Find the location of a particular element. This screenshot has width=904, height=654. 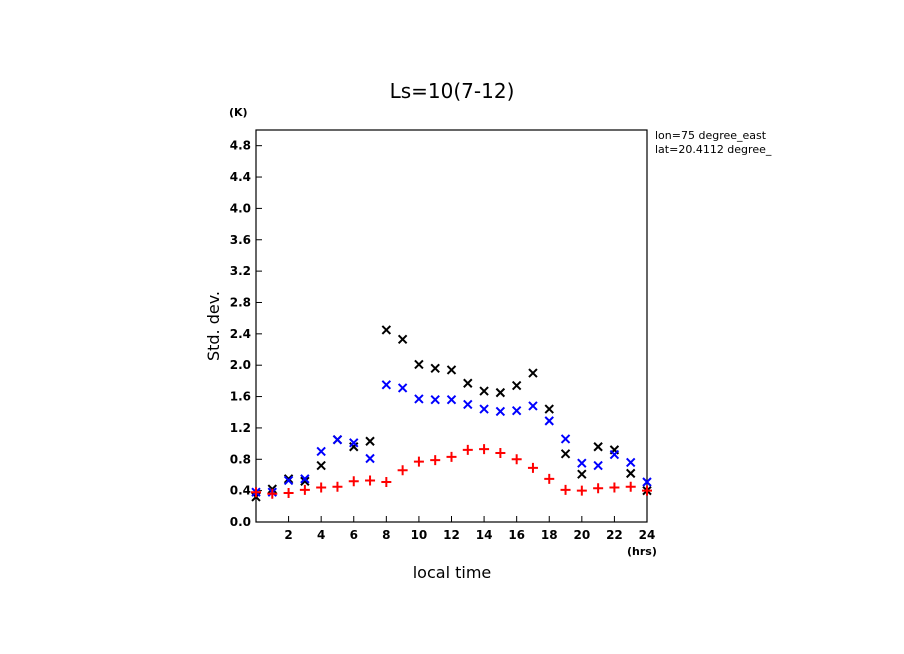

y-tick-label: 2.4 is located at coordinates (240, 334).